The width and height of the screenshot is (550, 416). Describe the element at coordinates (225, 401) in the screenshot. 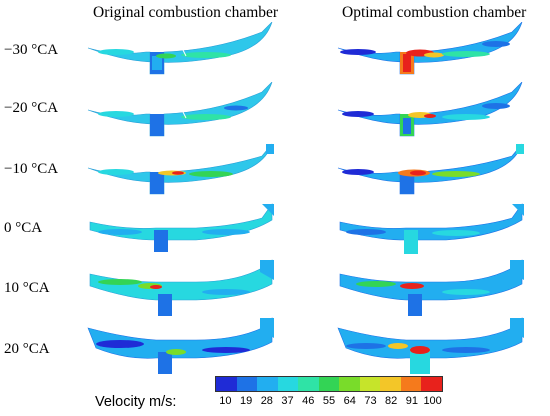

I see `colorbar-tick-label: 10` at that location.